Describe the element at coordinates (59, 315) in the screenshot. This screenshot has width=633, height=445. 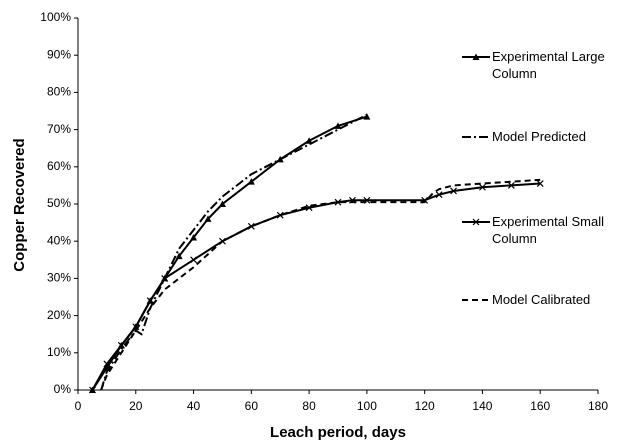
I see `y-tick-label: 20%` at that location.